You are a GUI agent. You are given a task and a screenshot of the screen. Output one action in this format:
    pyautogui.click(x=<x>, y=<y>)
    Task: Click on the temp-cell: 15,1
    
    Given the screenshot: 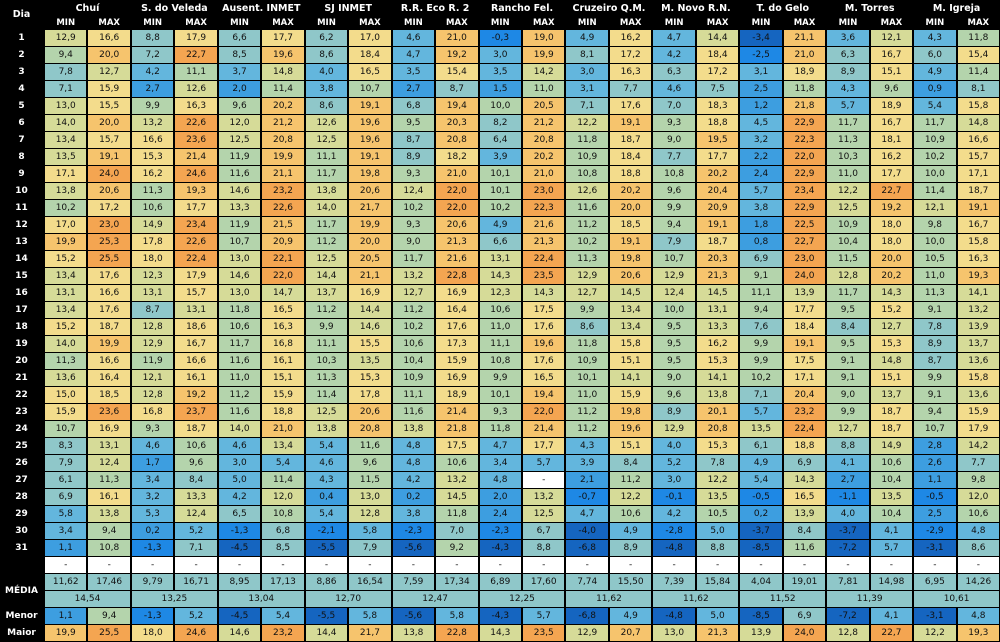 What is the action you would take?
    pyautogui.click(x=631, y=361)
    